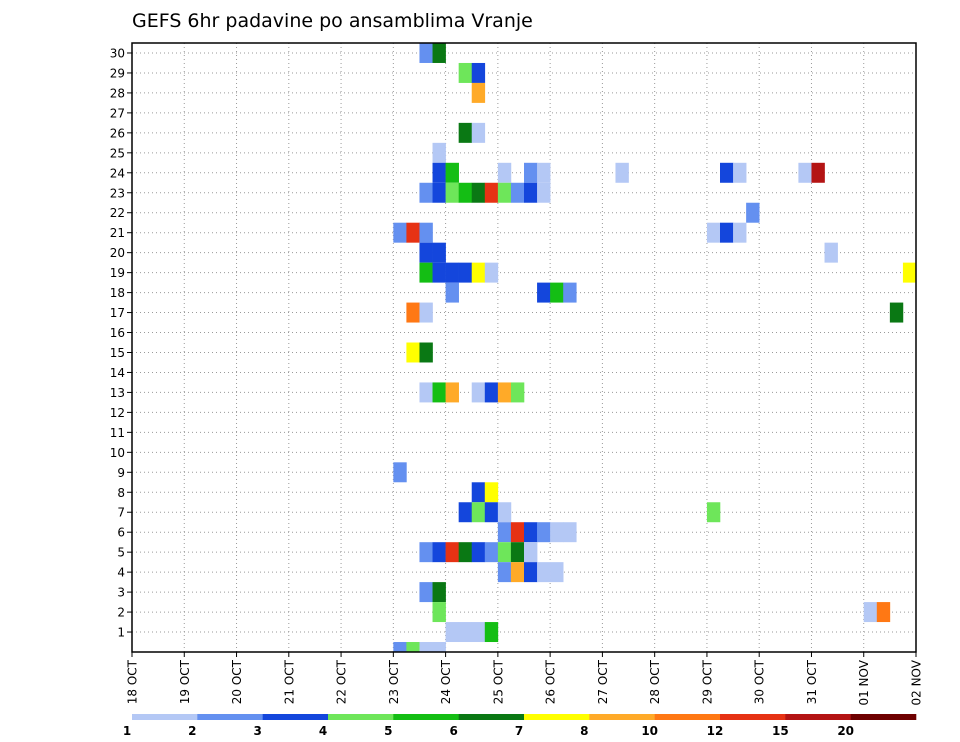  I want to click on y-tick-label: 6, so click(121, 533).